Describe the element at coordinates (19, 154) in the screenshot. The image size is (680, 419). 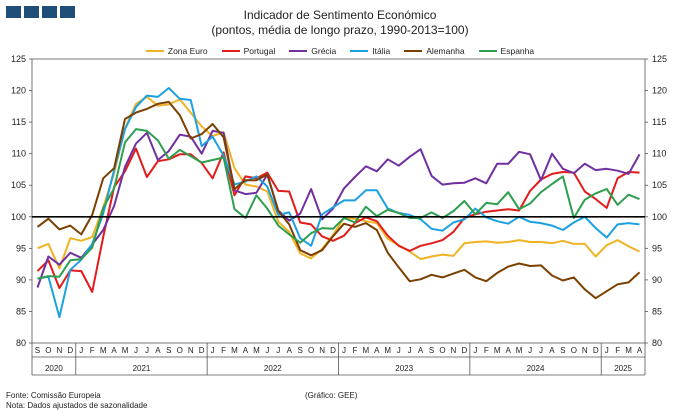
I see `y-tick-label-left: 110` at that location.